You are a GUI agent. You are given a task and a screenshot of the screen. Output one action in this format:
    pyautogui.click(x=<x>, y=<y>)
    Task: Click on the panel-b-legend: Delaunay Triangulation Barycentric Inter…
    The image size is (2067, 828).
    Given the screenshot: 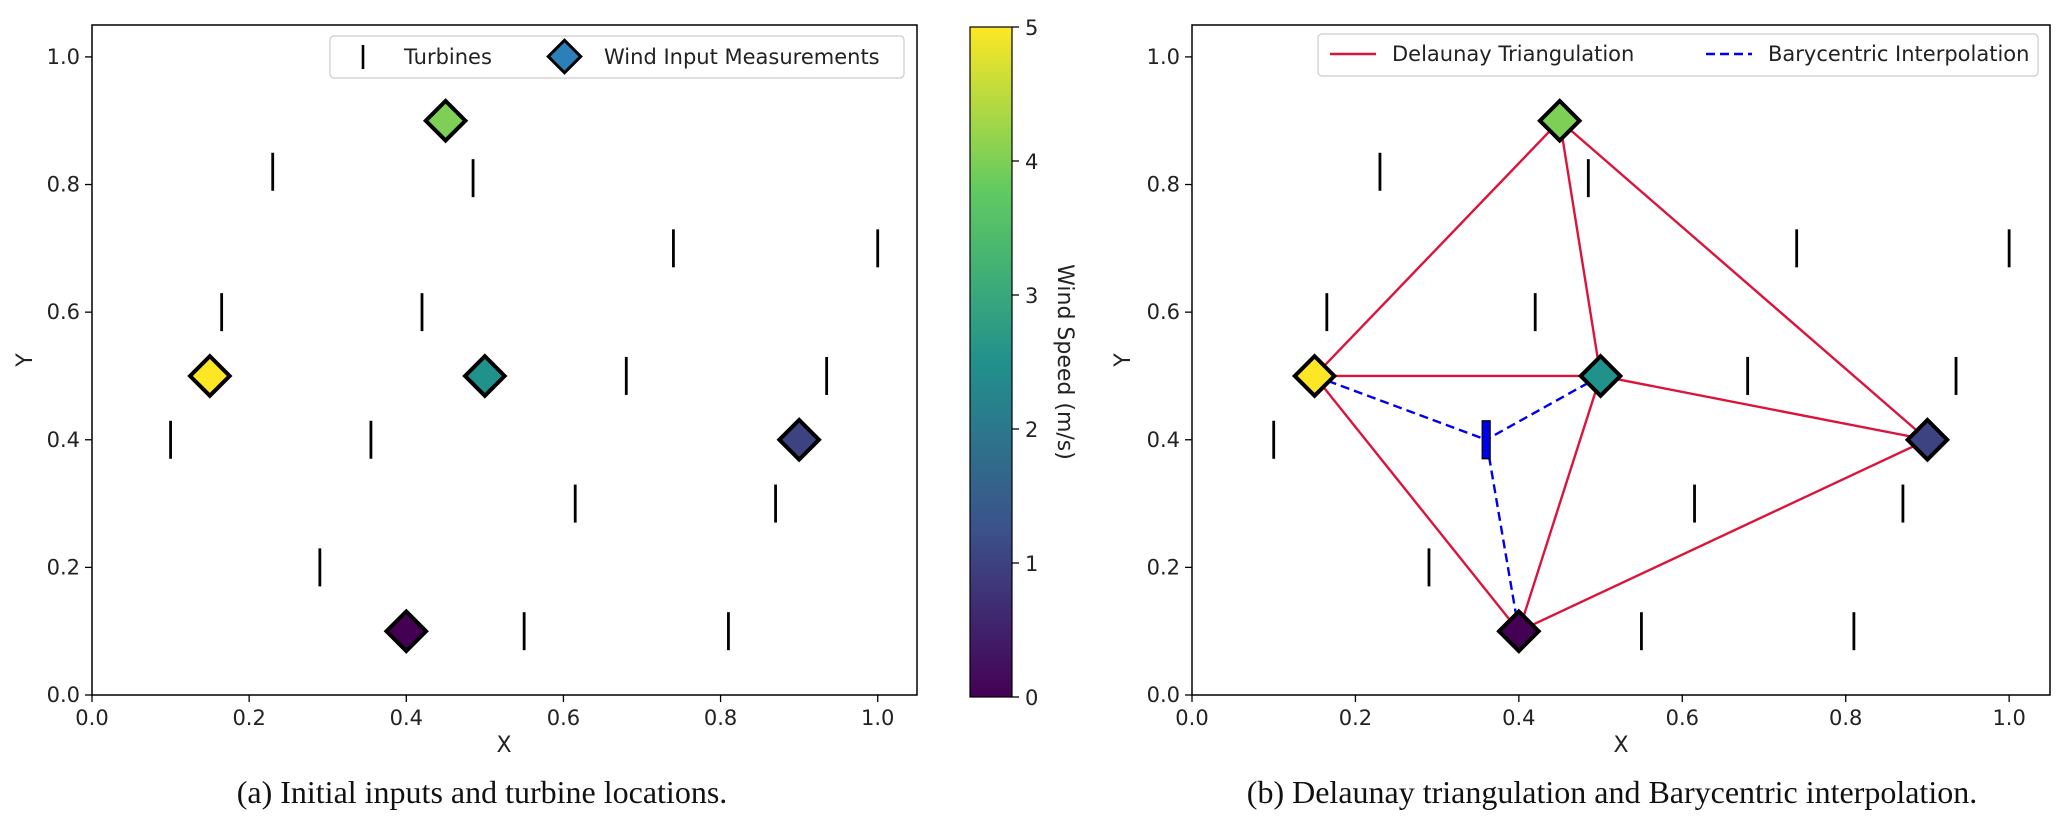 What is the action you would take?
    pyautogui.click(x=1678, y=55)
    